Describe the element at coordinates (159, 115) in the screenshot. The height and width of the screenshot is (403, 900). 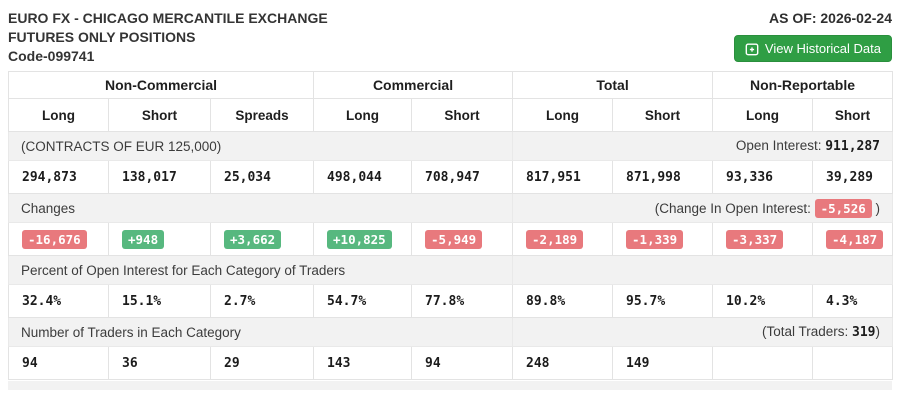
I see `col-noncomm-short: Short` at that location.